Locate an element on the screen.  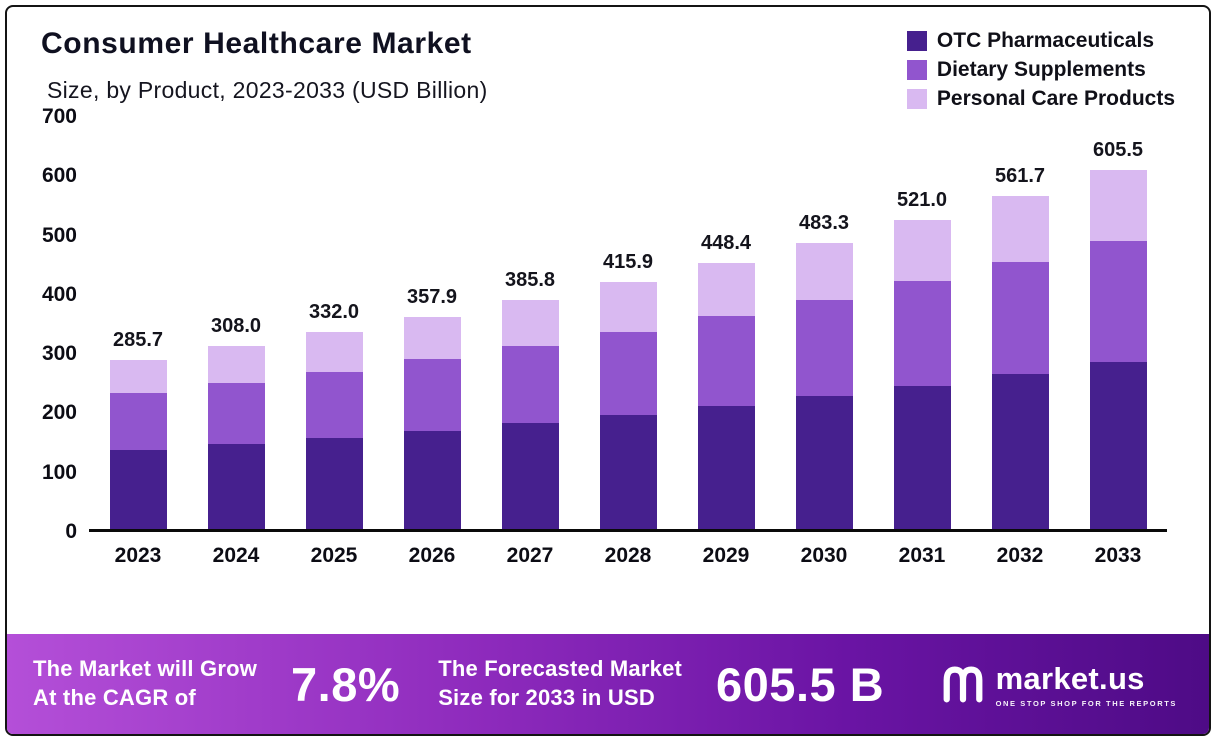
forecast-value: 605.5 B is located at coordinates (800, 684).